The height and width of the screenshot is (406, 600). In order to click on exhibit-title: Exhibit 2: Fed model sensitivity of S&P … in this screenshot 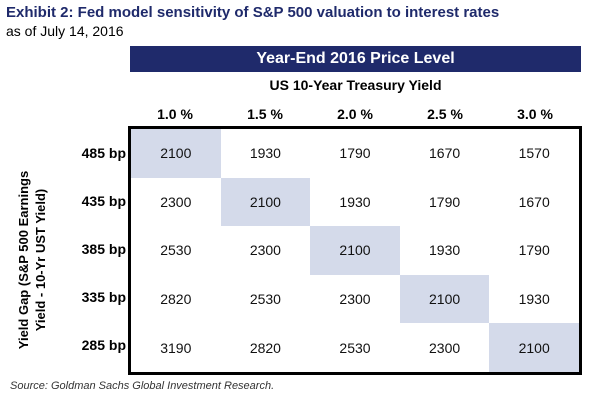, I will do `click(253, 12)`.